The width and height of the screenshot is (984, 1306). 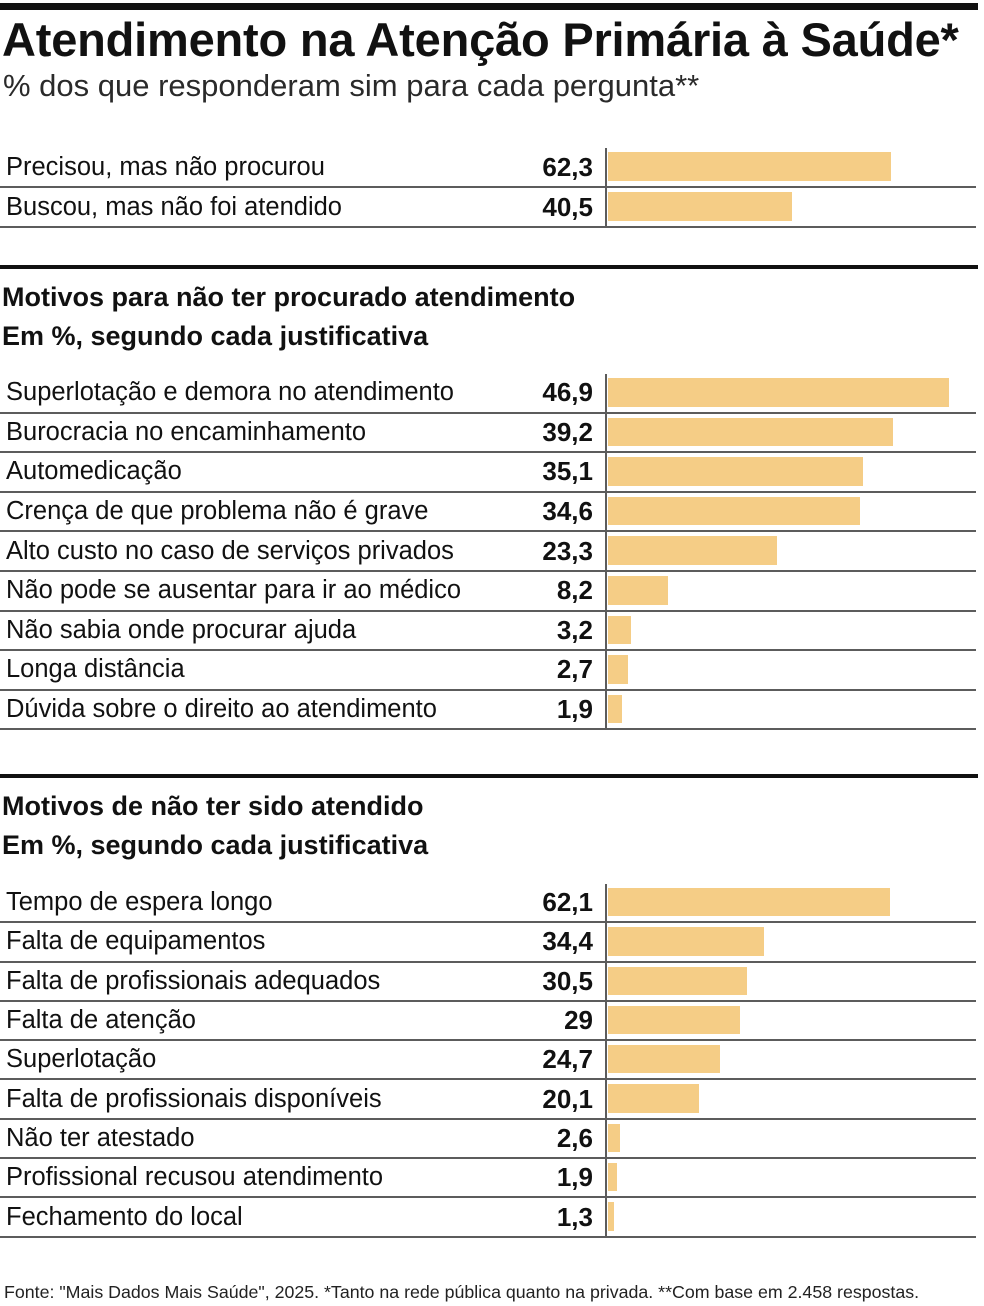 What do you see at coordinates (136, 941) in the screenshot?
I see `category-label: Falta de equipamentos` at bounding box center [136, 941].